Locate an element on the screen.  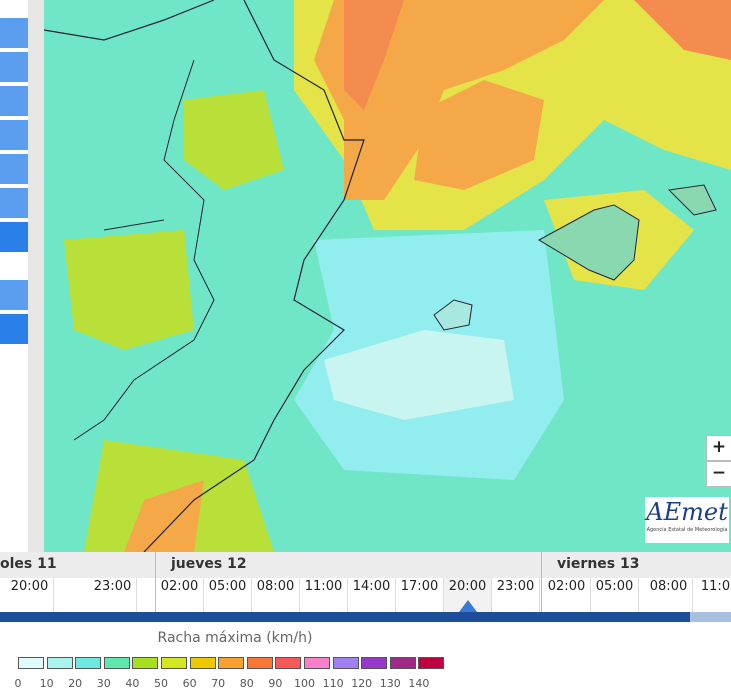
legend-label: 140 is located at coordinates (419, 683).